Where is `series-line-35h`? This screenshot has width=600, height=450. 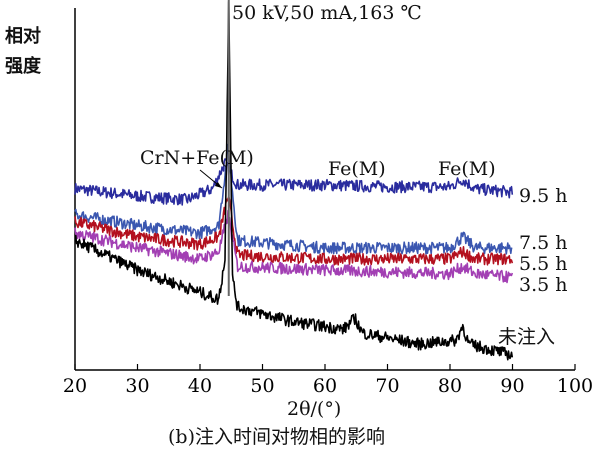
series-line-35h is located at coordinates (294, 246).